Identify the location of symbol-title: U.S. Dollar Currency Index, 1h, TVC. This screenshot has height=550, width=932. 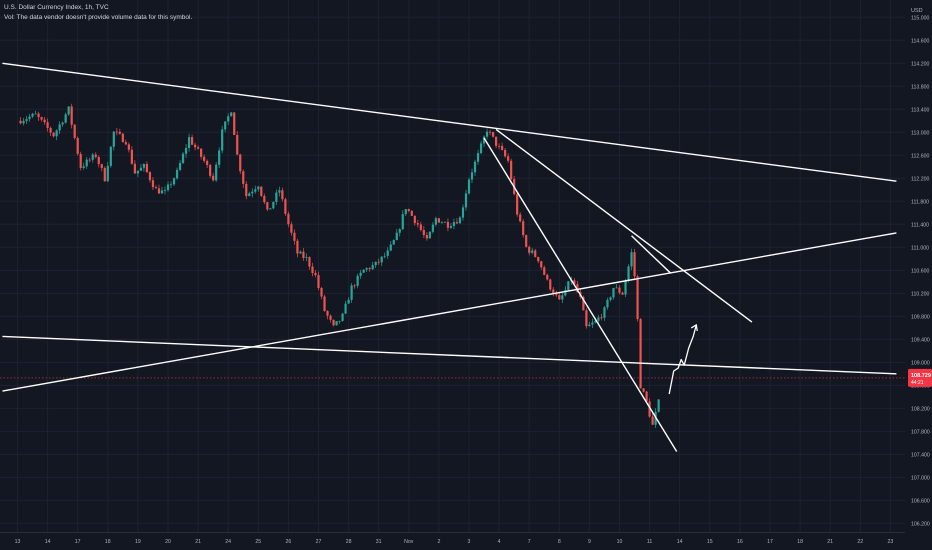
(56, 7).